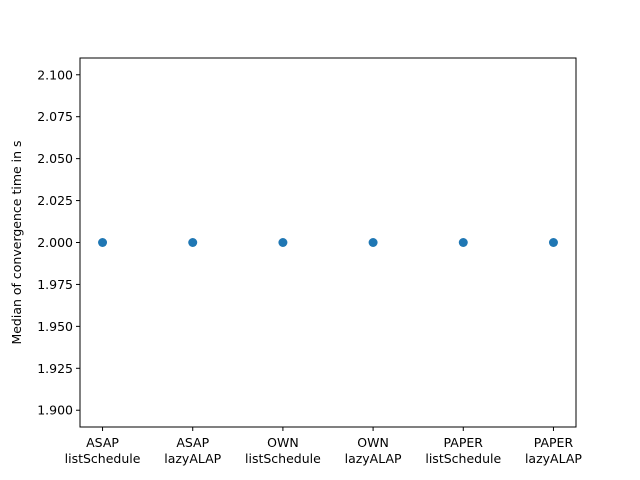 Image resolution: width=640 pixels, height=480 pixels. What do you see at coordinates (55, 410) in the screenshot?
I see `y-tick-label: 1.900` at bounding box center [55, 410].